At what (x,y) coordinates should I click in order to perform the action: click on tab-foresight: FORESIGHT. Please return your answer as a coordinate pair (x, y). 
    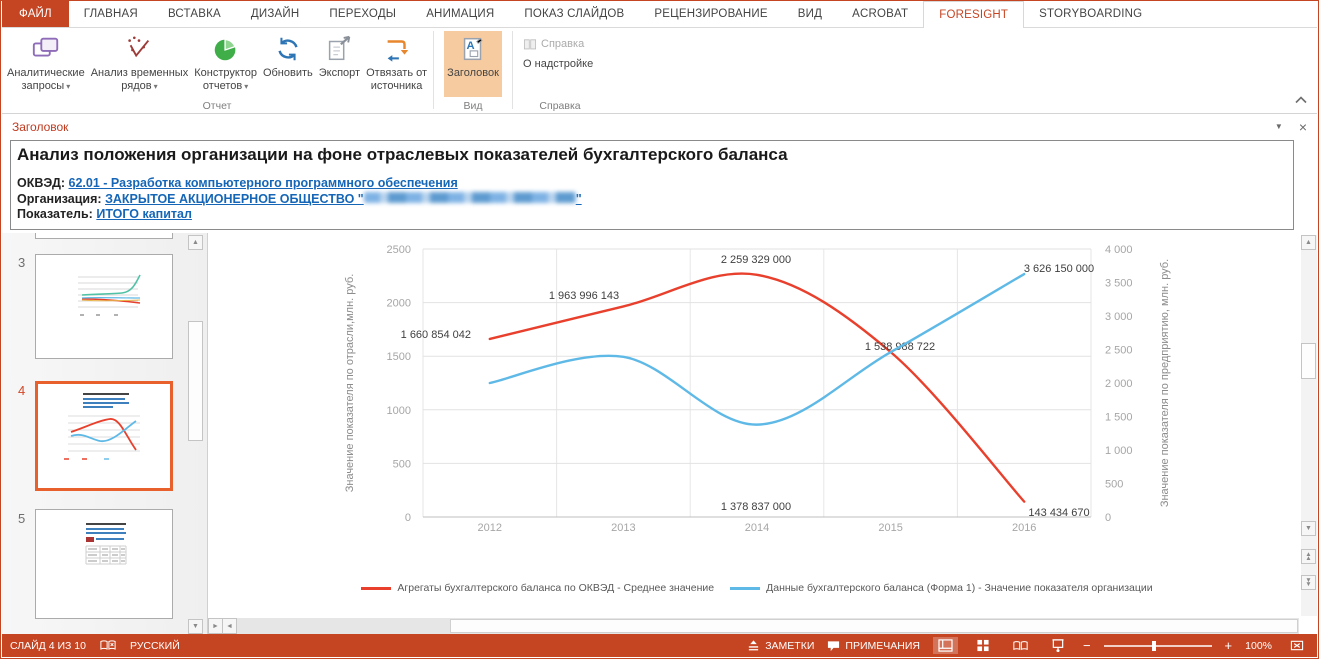
    Looking at the image, I should click on (974, 14).